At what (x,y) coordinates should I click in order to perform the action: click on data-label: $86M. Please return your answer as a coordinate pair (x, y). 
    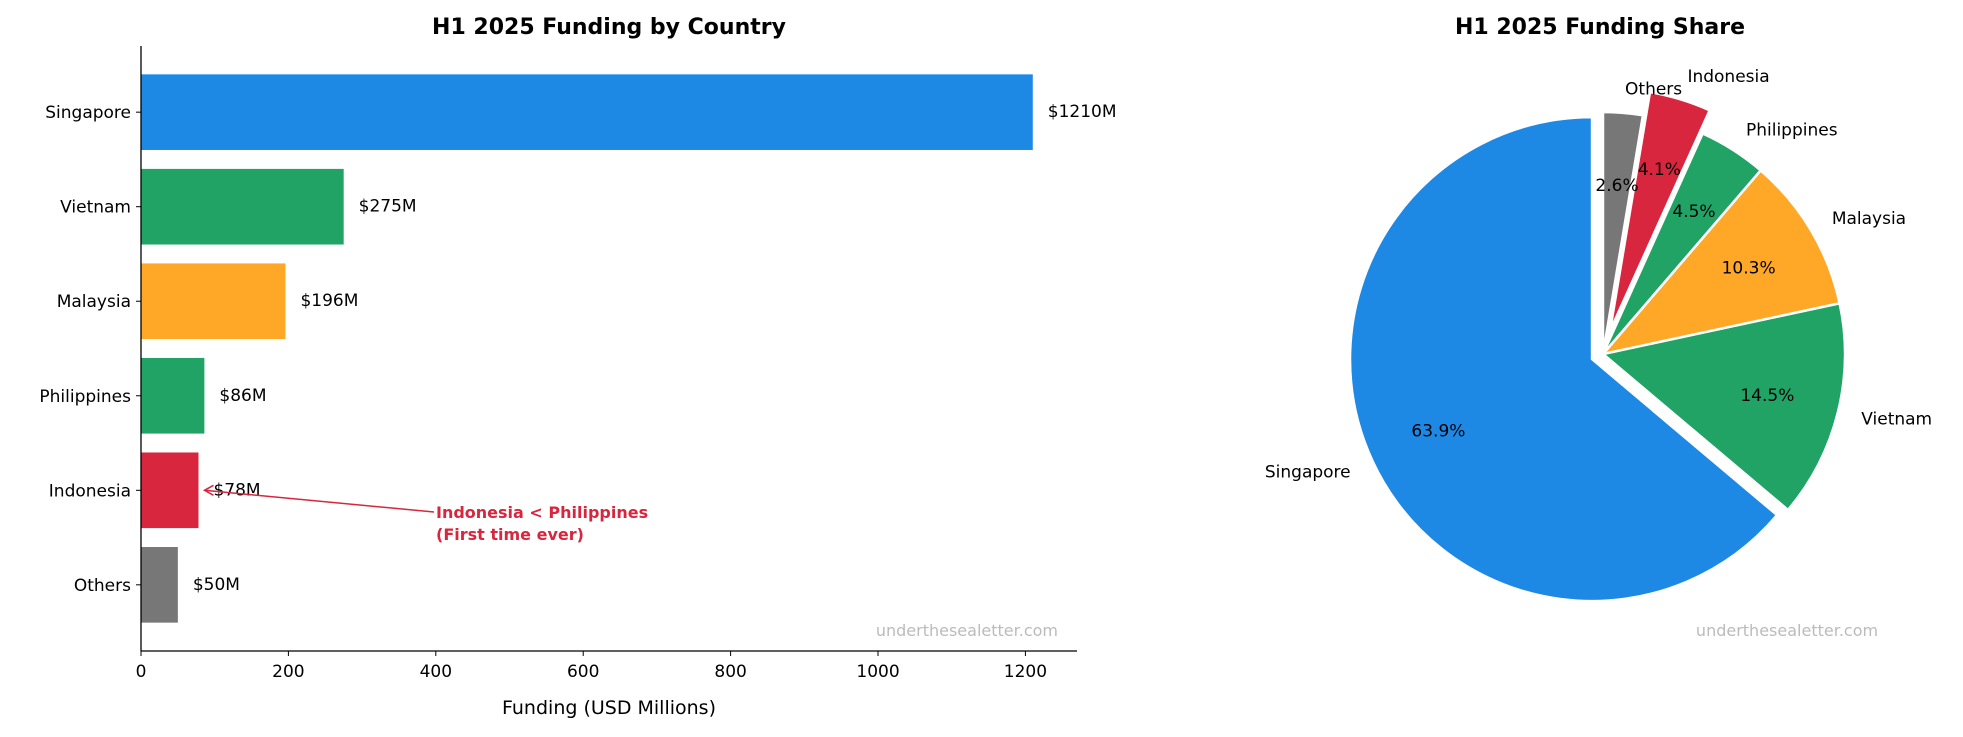
    Looking at the image, I should click on (242, 396).